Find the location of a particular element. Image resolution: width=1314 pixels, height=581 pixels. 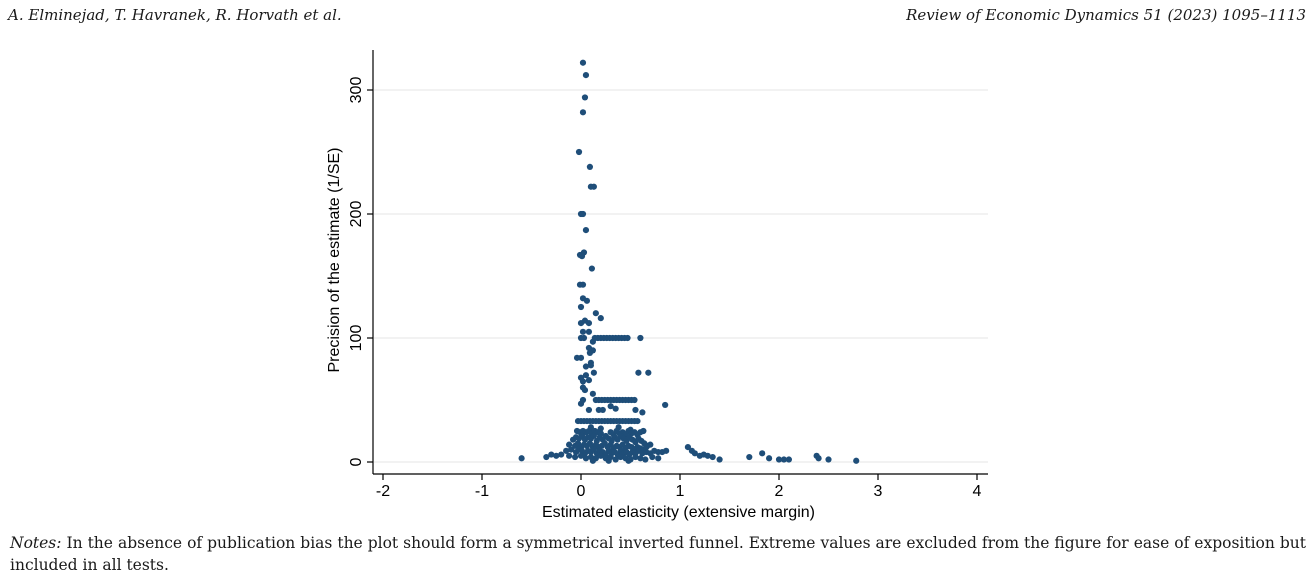

x-tick-label: 4 is located at coordinates (977, 491).